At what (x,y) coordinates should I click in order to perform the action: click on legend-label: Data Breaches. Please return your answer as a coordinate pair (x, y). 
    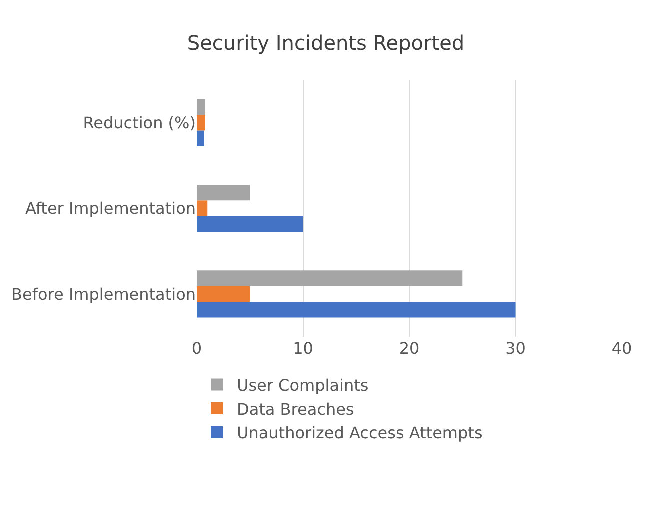
    Looking at the image, I should click on (295, 409).